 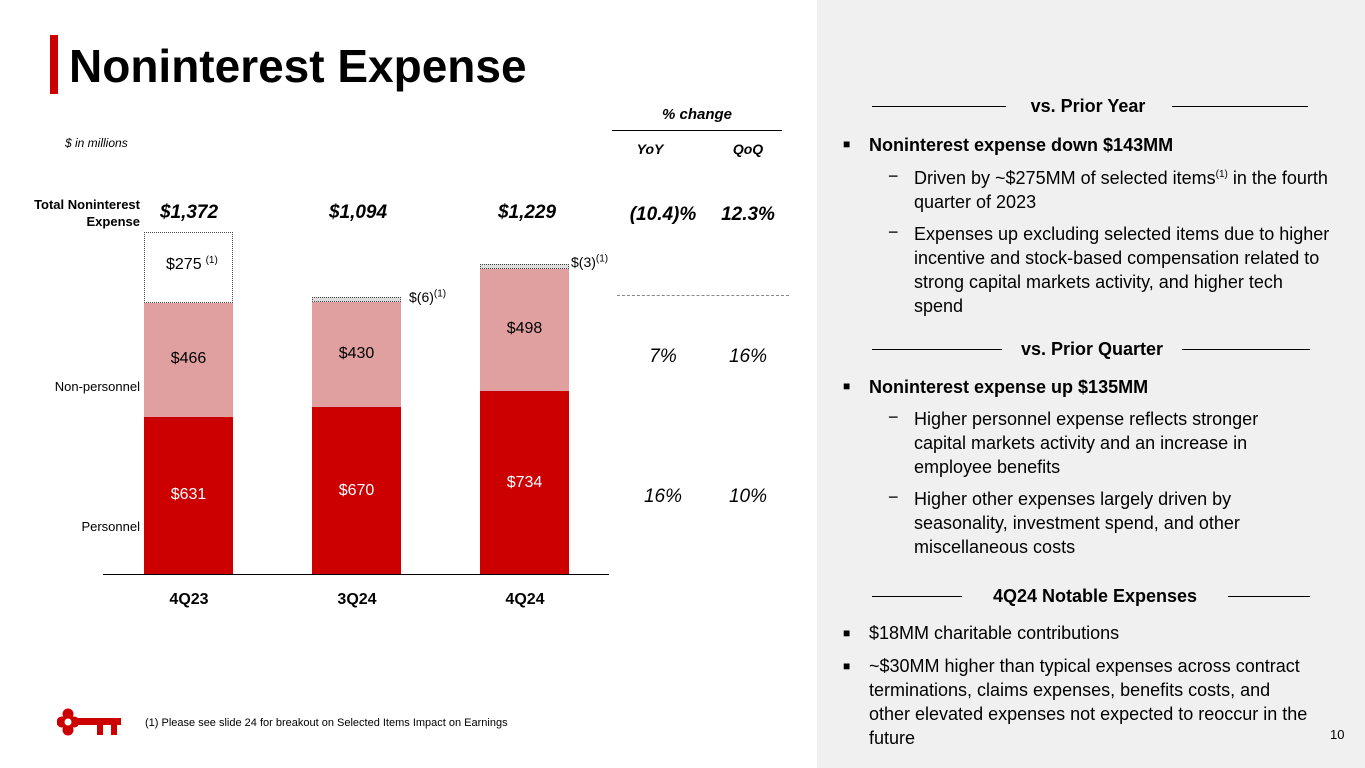 What do you see at coordinates (1240, 106) in the screenshot?
I see `prior-year-rule-right` at bounding box center [1240, 106].